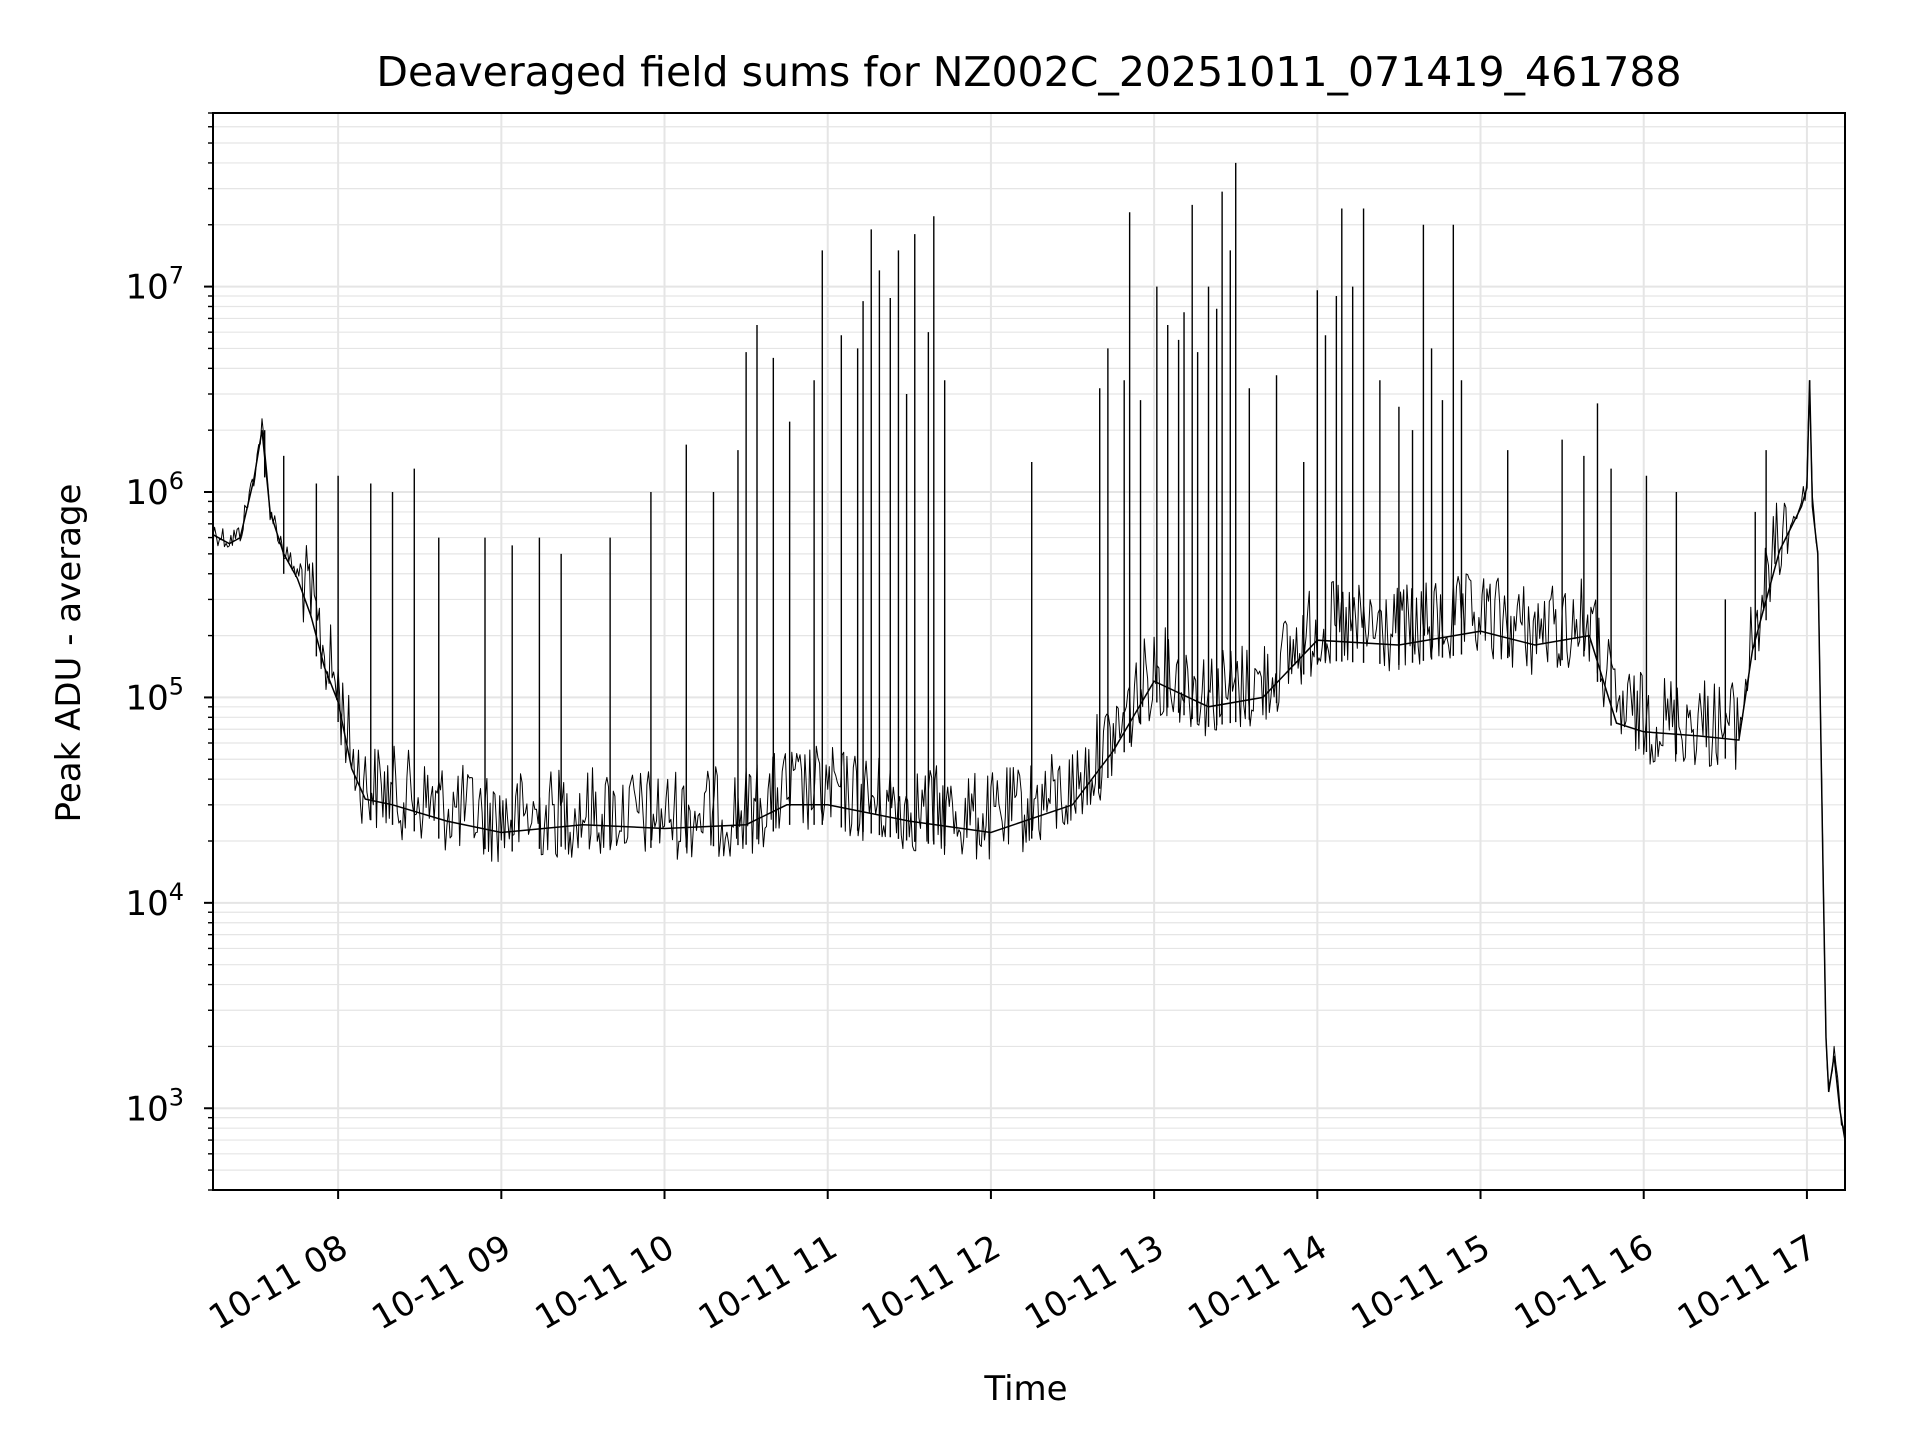 The image size is (1920, 1440). What do you see at coordinates (1025, 1389) in the screenshot?
I see `x-axis-label: Time` at bounding box center [1025, 1389].